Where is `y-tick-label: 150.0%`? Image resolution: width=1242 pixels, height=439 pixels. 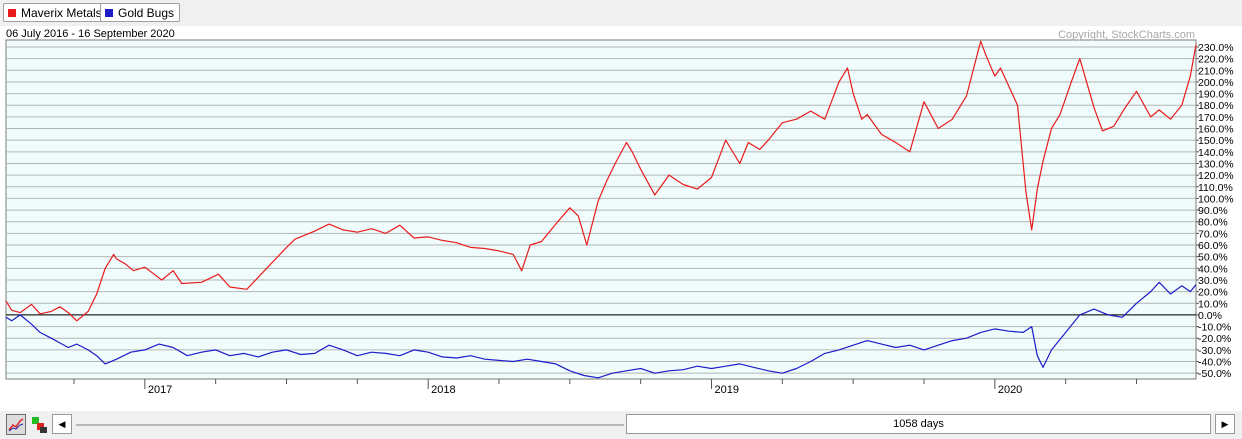 y-tick-label: 150.0% is located at coordinates (1216, 141).